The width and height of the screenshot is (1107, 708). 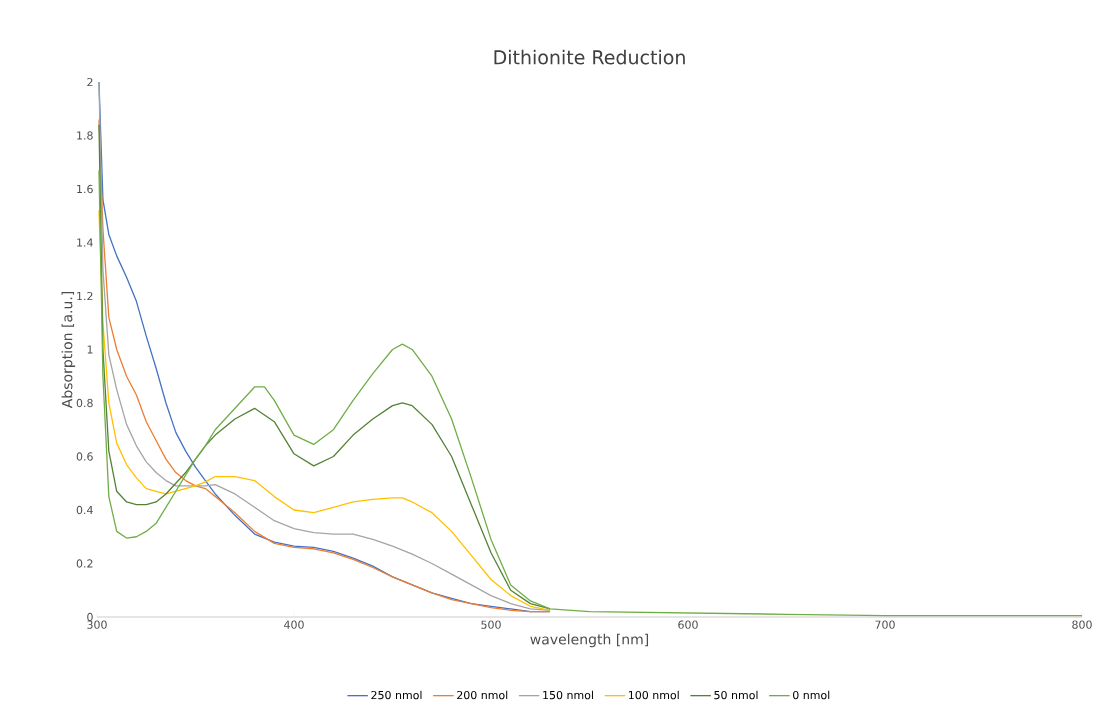 What do you see at coordinates (885, 624) in the screenshot?
I see `x-tick-label: 700` at bounding box center [885, 624].